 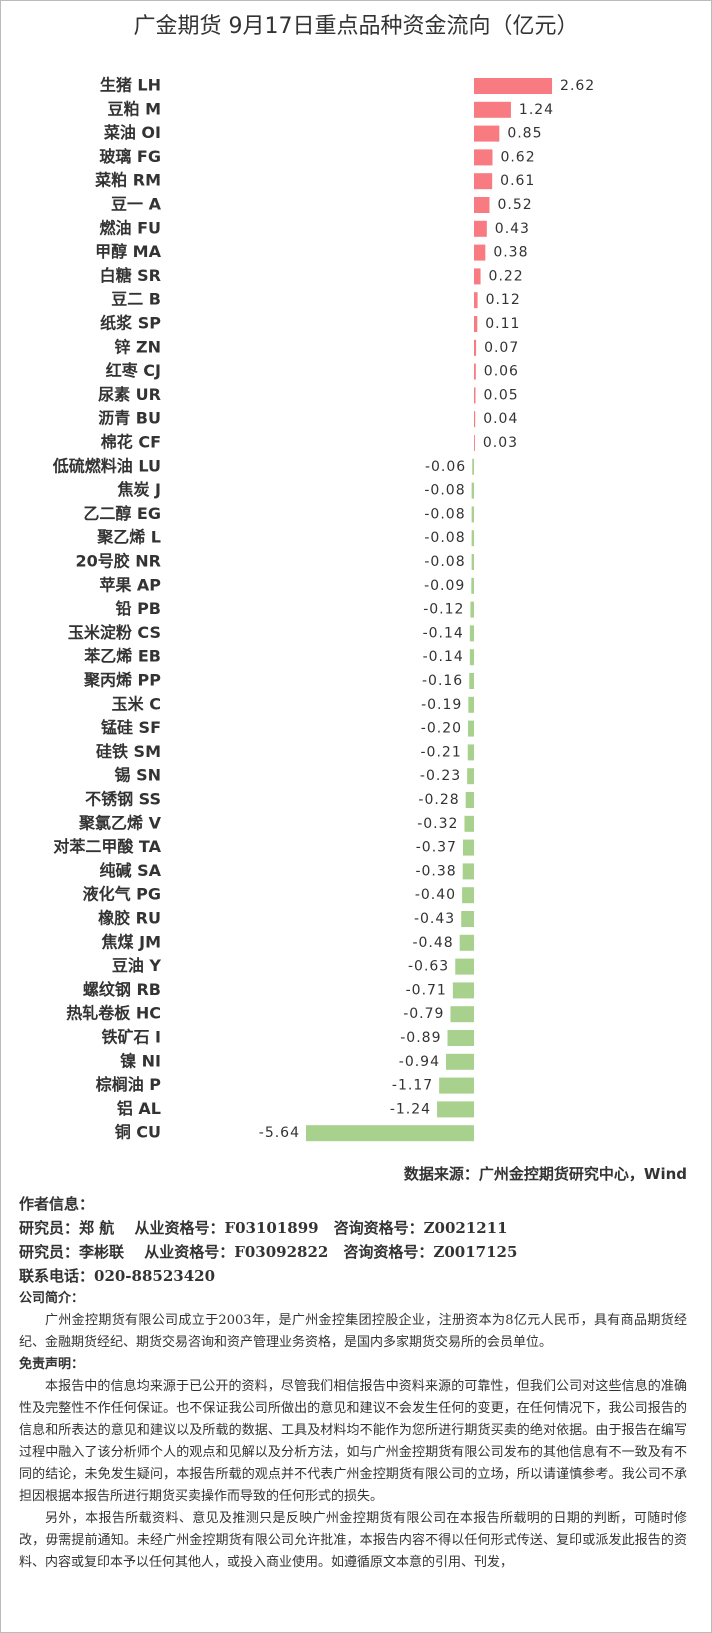 I want to click on category-label: 纯碱 SA, so click(x=131, y=870).